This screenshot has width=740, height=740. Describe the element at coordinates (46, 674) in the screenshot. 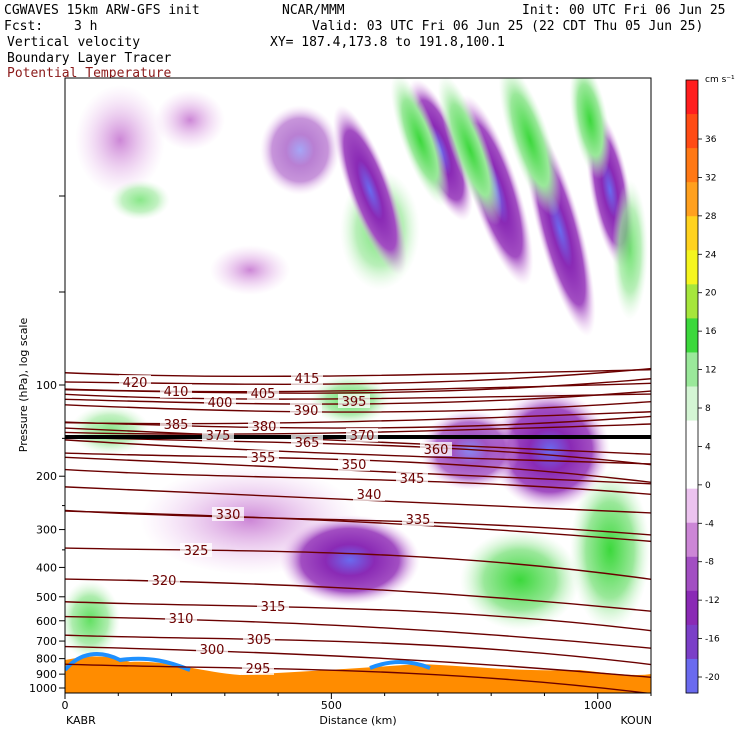

I see `y-tick-label: 900` at that location.